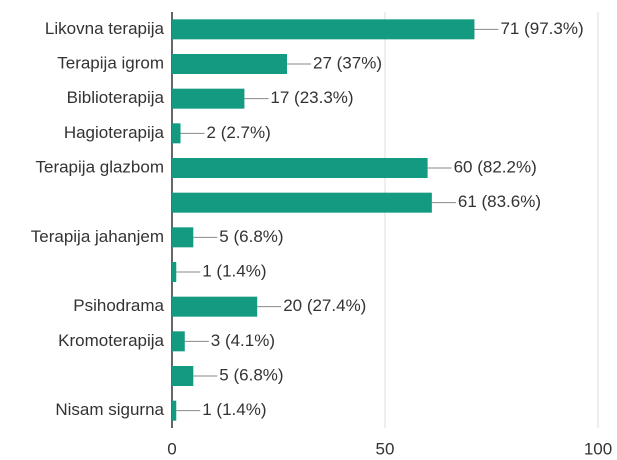 The image size is (617, 460). What do you see at coordinates (110, 62) in the screenshot?
I see `y-tick-label: Terapija igrom` at bounding box center [110, 62].